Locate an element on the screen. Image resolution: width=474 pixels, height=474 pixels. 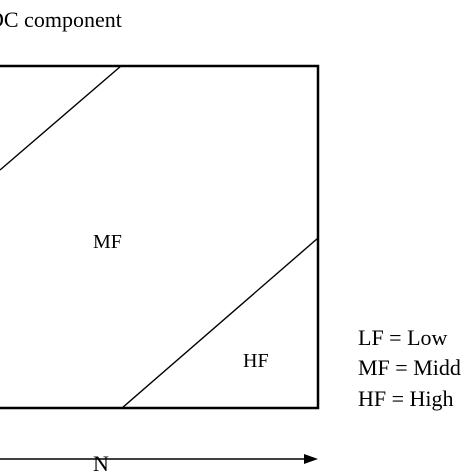
mf-region-label: MF is located at coordinates (107, 242).